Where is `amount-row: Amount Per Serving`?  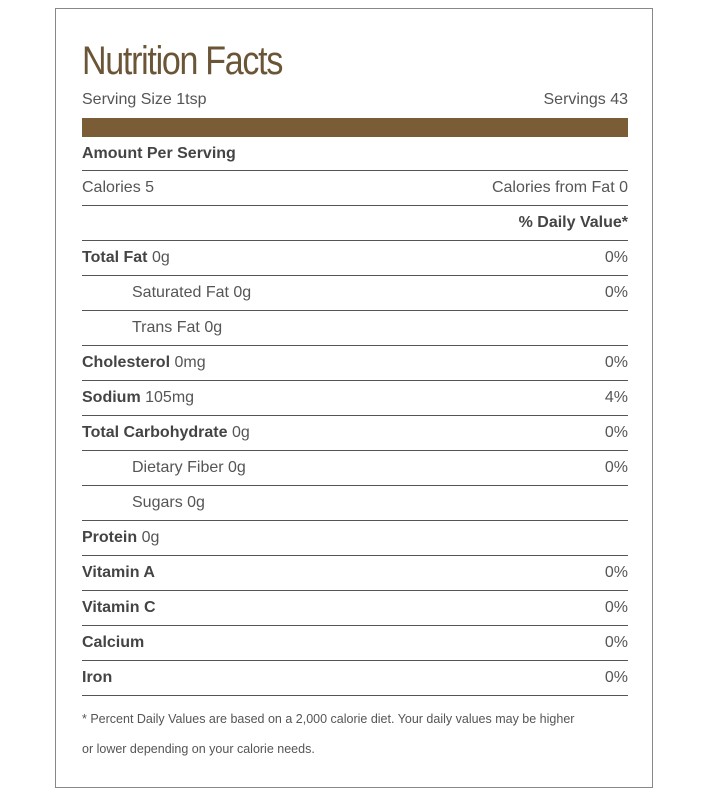 amount-row: Amount Per Serving is located at coordinates (355, 154).